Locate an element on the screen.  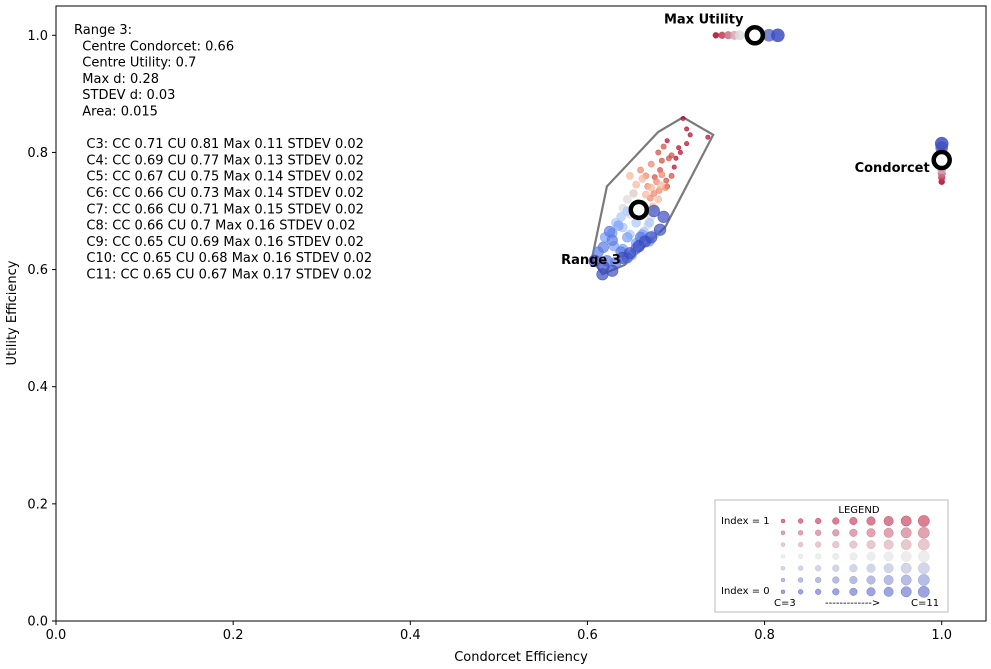
y-tick-label: 0.8 is located at coordinates (37, 153).